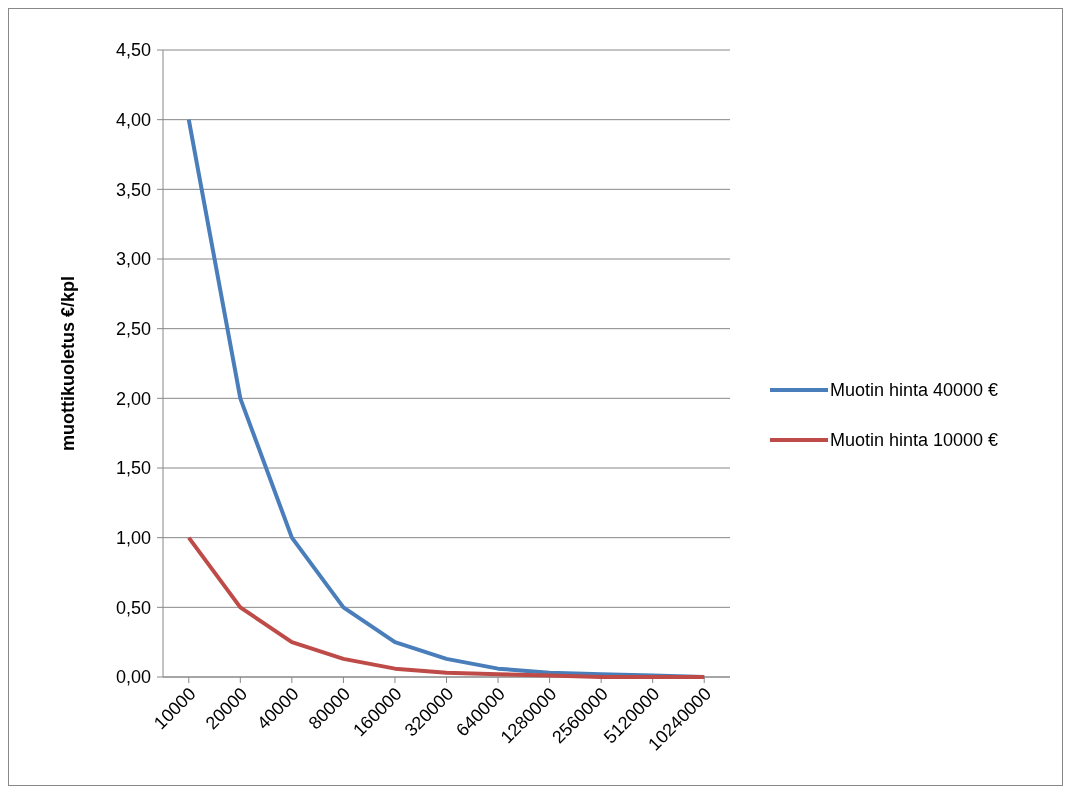  I want to click on y-tick-label: 3,00, so click(133, 259).